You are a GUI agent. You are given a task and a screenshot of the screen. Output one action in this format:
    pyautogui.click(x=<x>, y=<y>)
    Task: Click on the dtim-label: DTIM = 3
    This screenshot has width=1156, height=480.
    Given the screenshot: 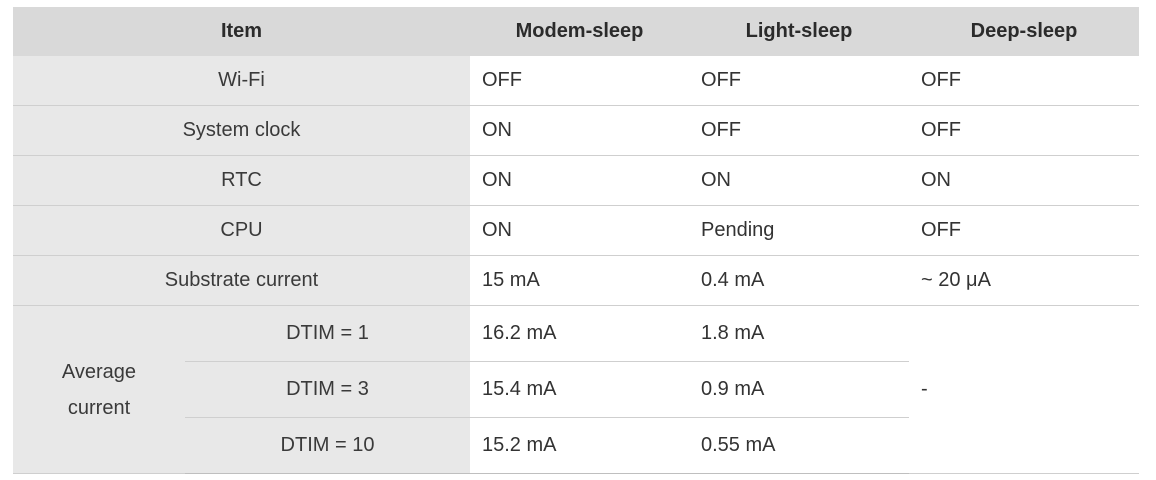 What is the action you would take?
    pyautogui.click(x=327, y=389)
    